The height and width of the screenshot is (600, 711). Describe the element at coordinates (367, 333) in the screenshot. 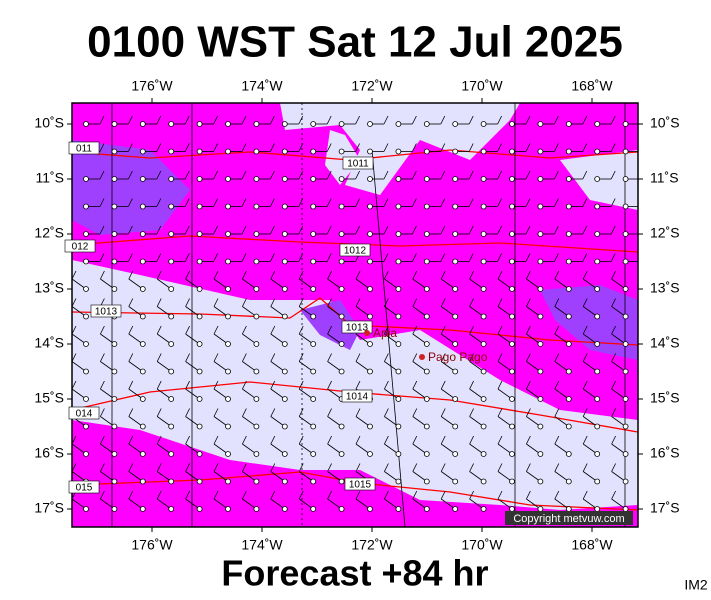

I see `place-marker` at that location.